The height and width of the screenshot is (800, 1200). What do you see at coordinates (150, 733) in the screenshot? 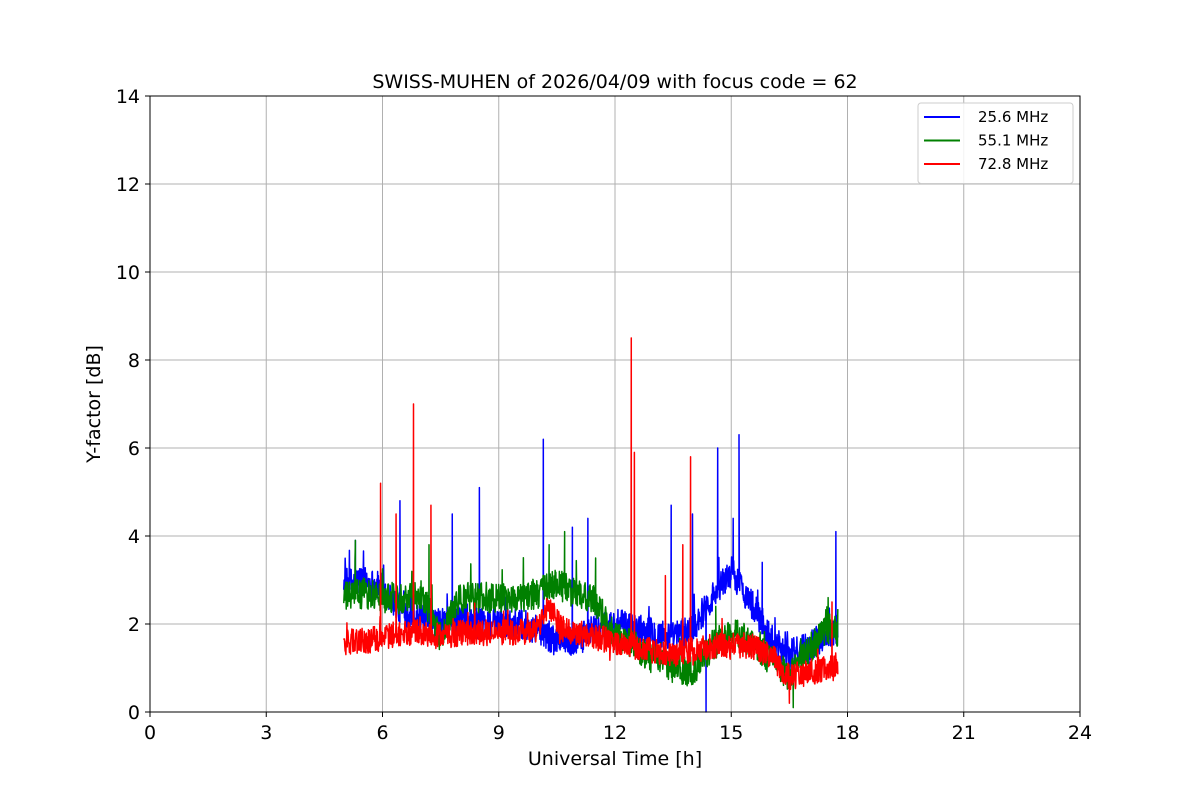
I see `x-tick-label: 0` at bounding box center [150, 733].